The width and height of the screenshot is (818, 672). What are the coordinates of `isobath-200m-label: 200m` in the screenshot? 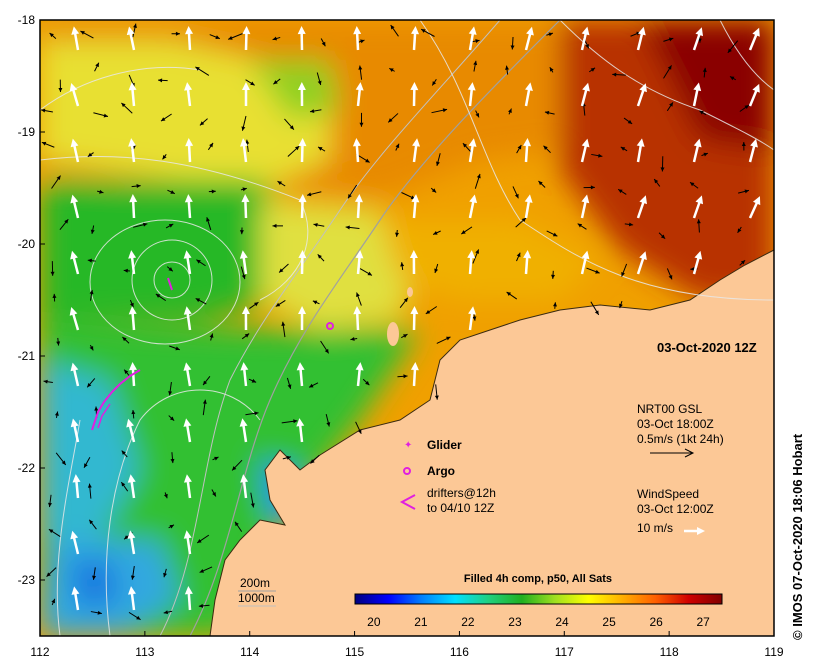 It's located at (255, 583).